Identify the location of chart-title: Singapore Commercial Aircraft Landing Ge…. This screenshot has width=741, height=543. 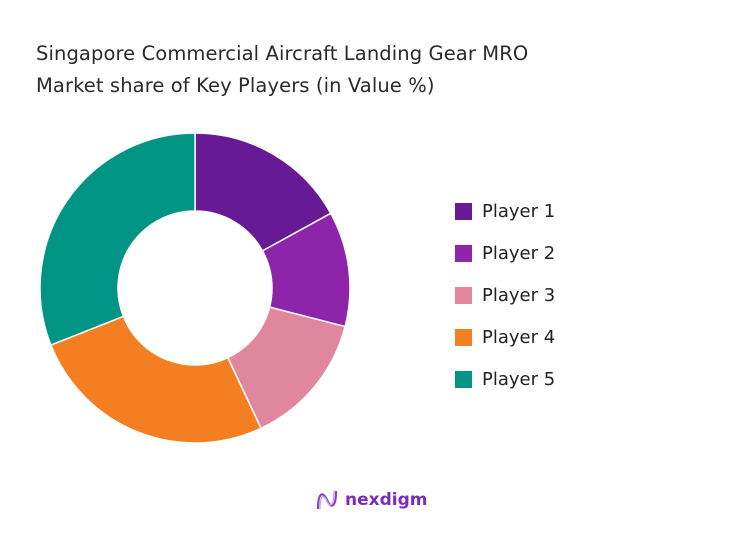
(282, 70).